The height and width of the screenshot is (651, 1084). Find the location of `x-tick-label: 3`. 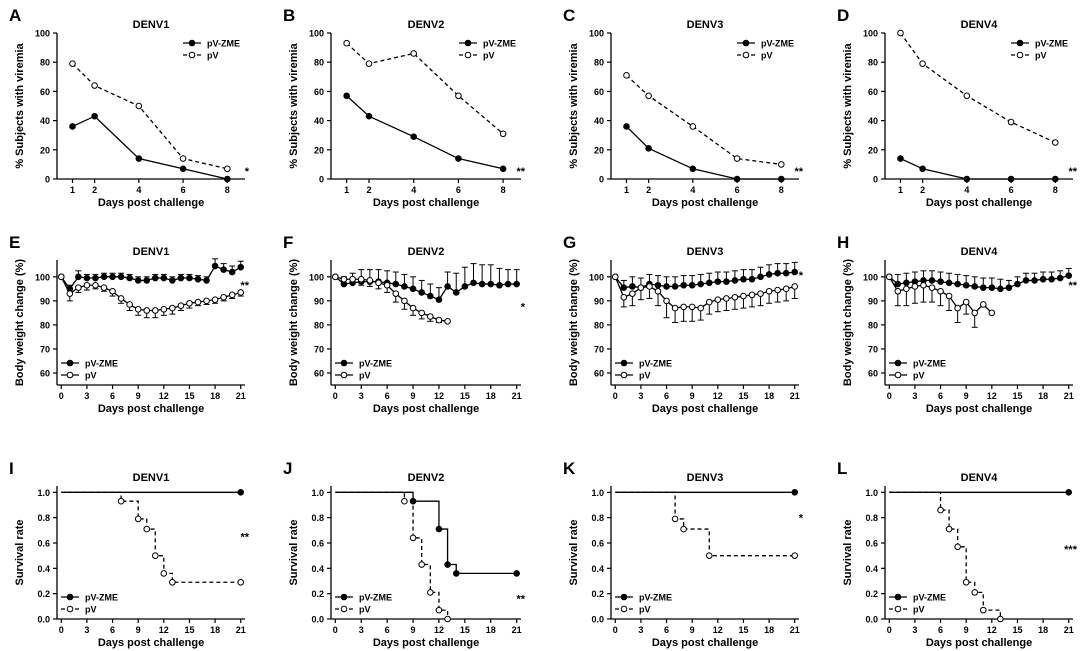

x-tick-label: 3 is located at coordinates (86, 396).